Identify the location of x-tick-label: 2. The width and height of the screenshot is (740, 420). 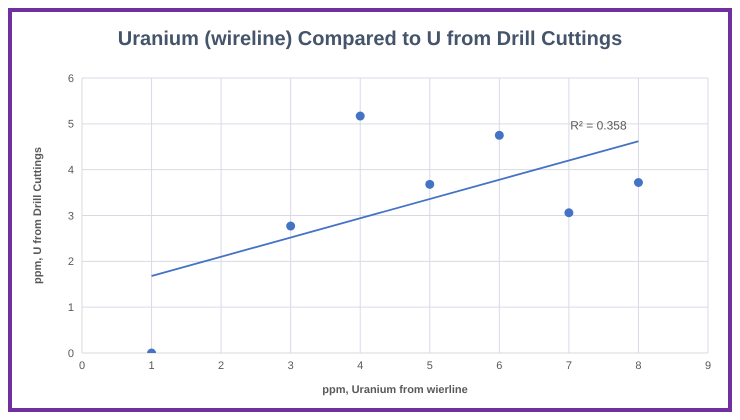
(221, 366).